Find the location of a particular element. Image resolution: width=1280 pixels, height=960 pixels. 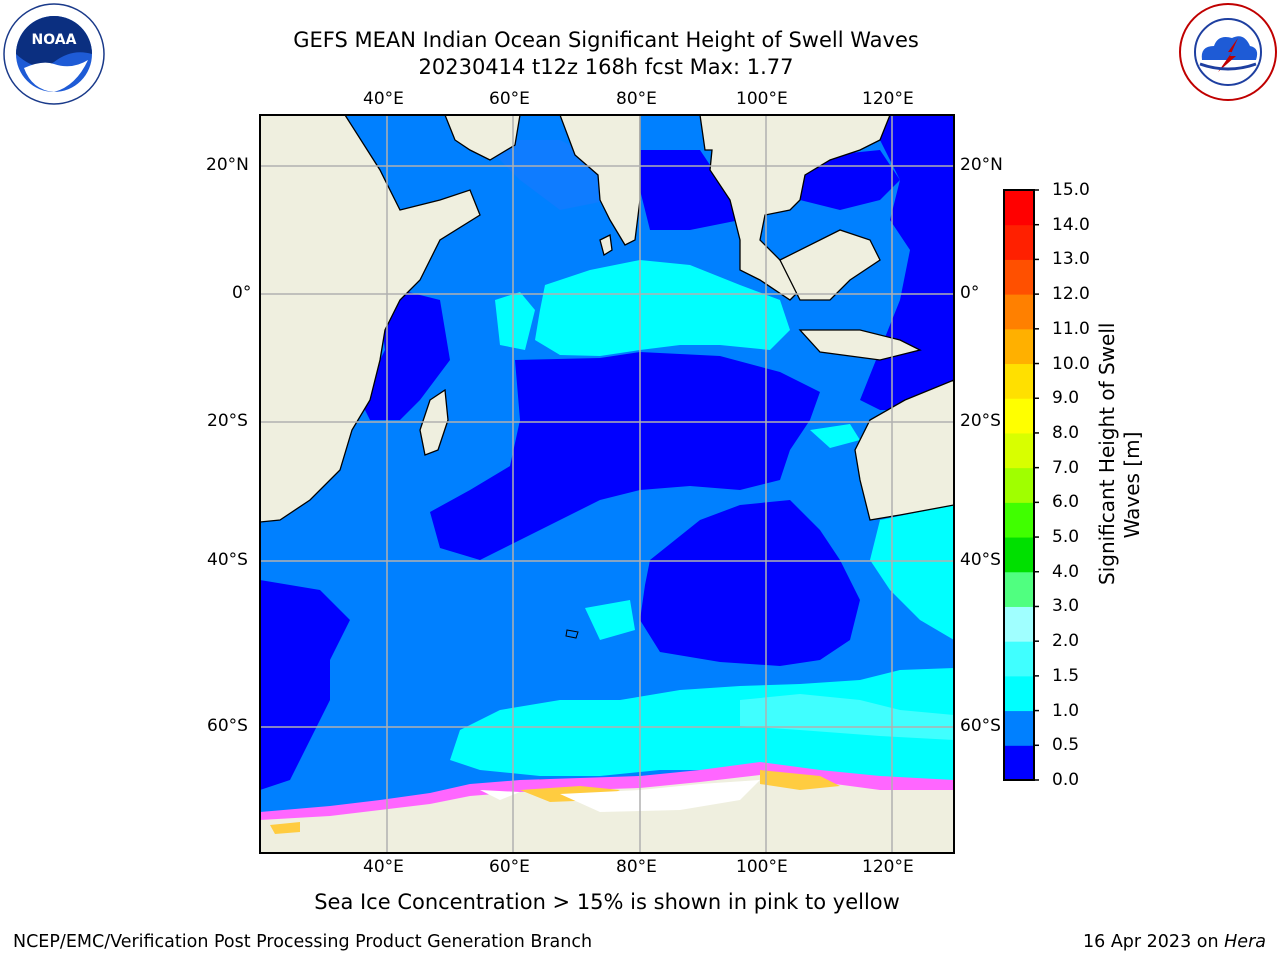

lon-label-top: 100°E is located at coordinates (762, 99).